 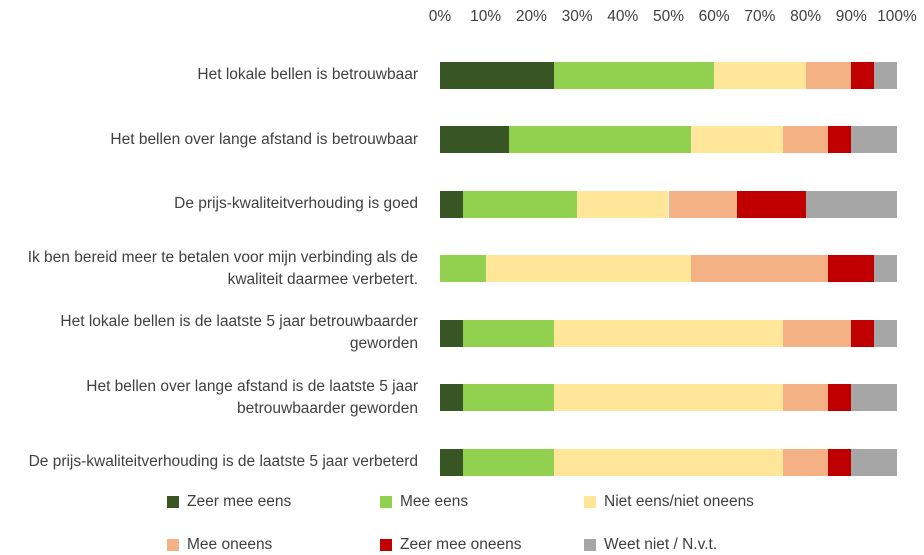 I want to click on legend-item: Weet niet / N.v.t., so click(x=650, y=545).